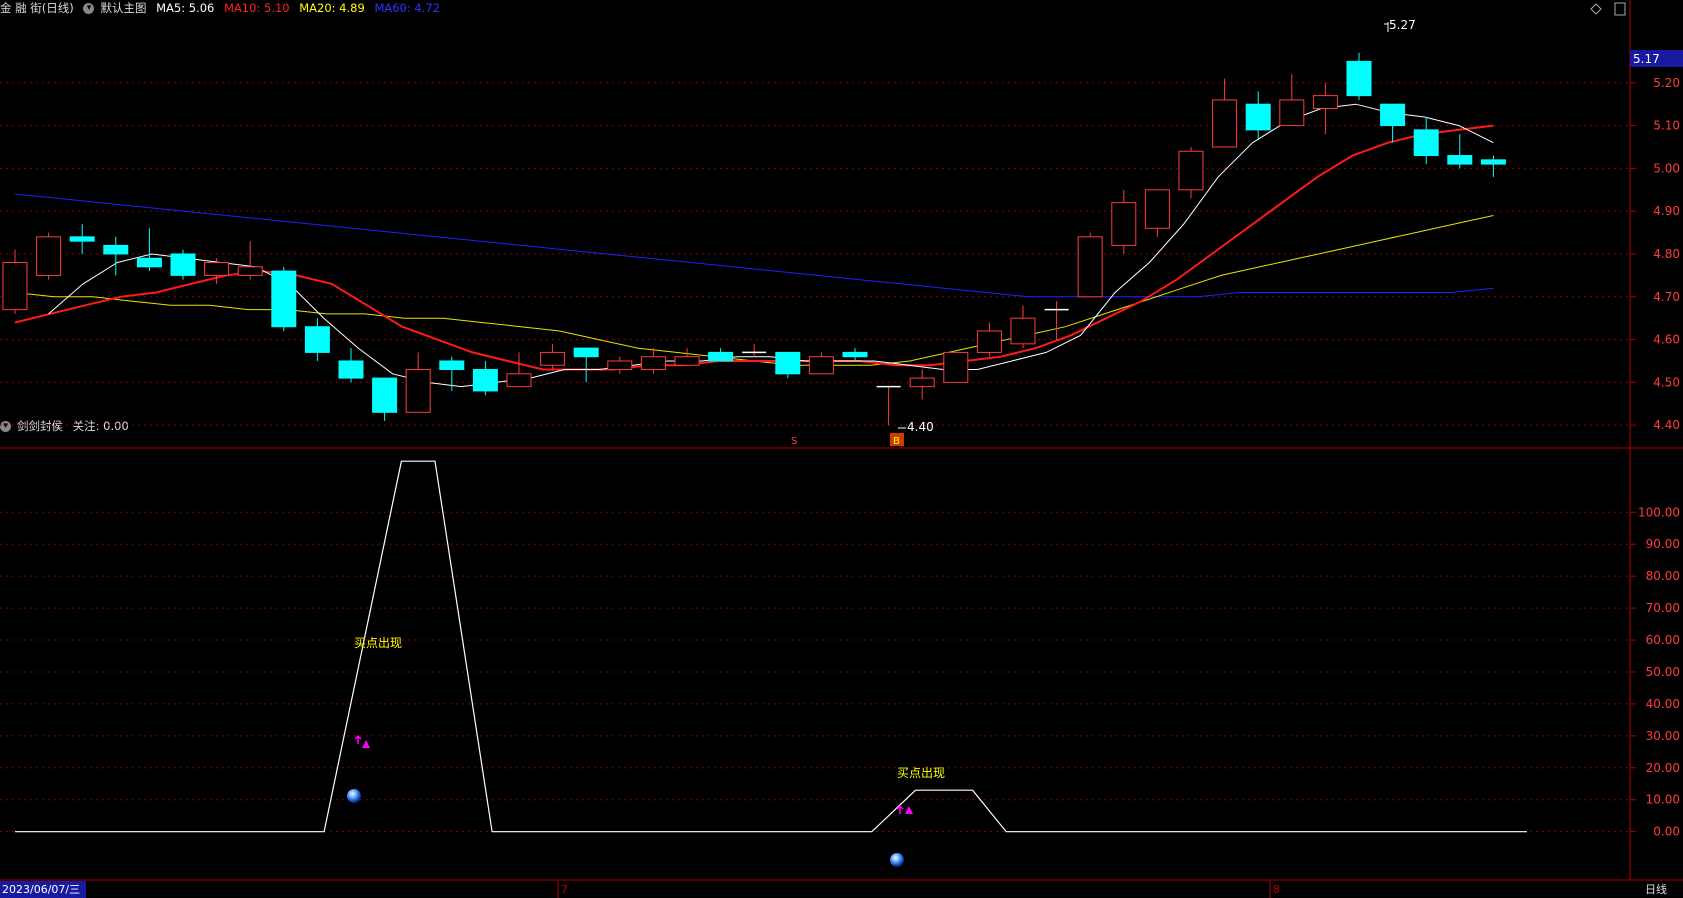 This screenshot has height=898, width=1683. What do you see at coordinates (40, 426) in the screenshot?
I see `indicator-name: 剑剑封侯` at bounding box center [40, 426].